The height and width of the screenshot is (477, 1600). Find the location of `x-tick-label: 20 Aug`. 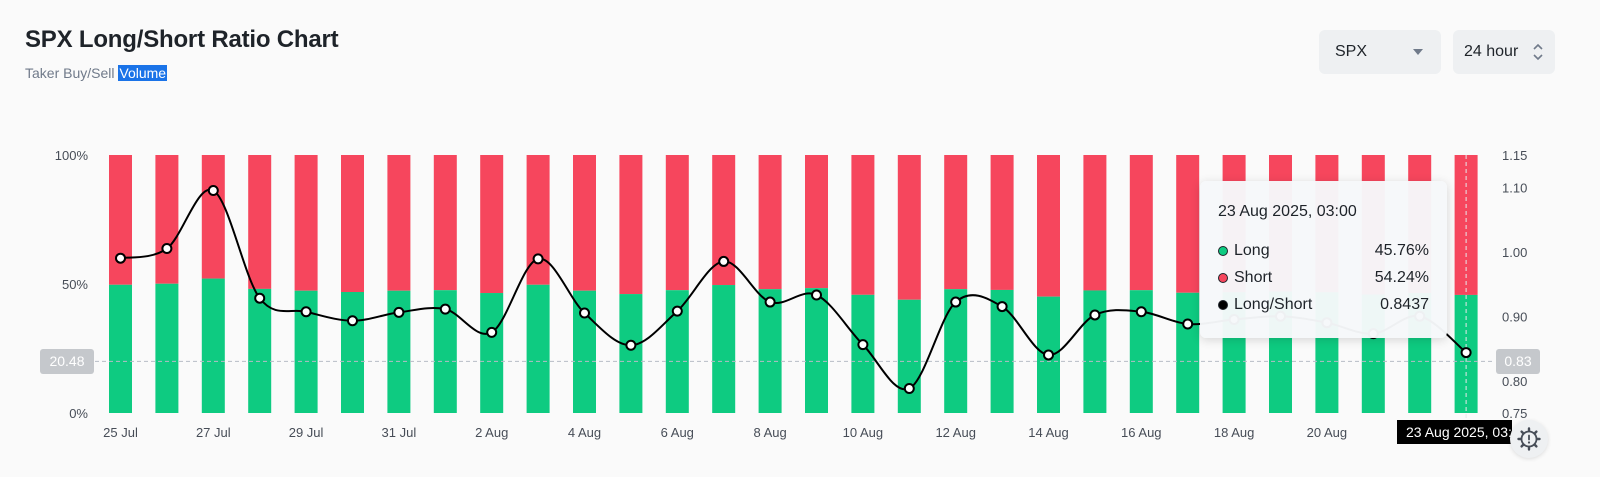

x-tick-label: 20 Aug is located at coordinates (1327, 432).